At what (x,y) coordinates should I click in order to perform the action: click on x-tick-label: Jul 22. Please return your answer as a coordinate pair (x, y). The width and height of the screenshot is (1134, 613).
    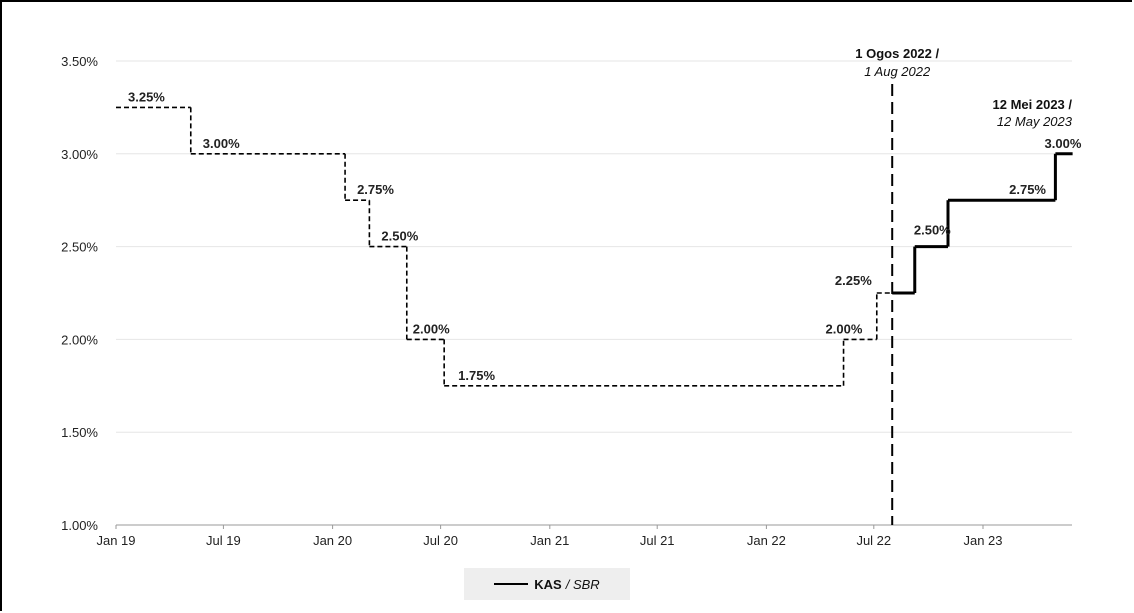
    Looking at the image, I should click on (873, 540).